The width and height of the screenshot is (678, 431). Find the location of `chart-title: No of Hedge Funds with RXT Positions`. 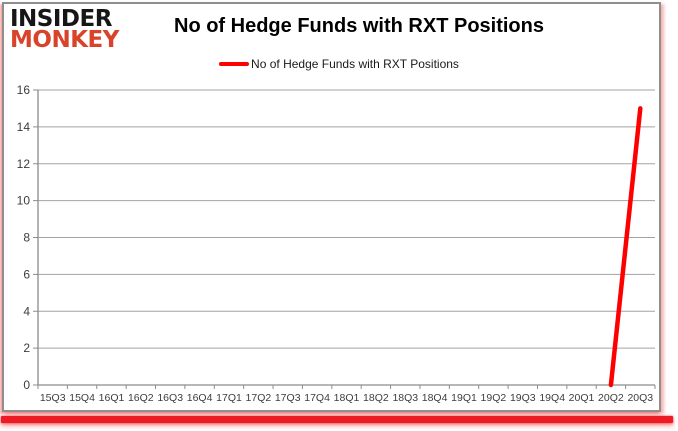

chart-title: No of Hedge Funds with RXT Positions is located at coordinates (359, 26).